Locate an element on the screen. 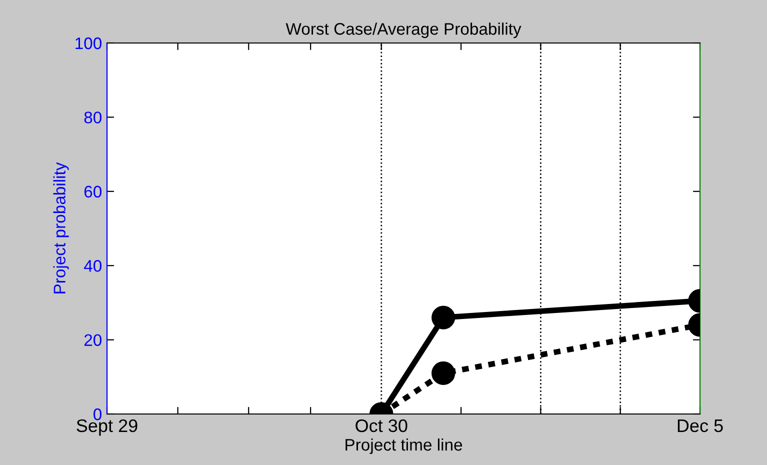 This screenshot has width=767, height=465. y-tick-label: 20 is located at coordinates (93, 340).